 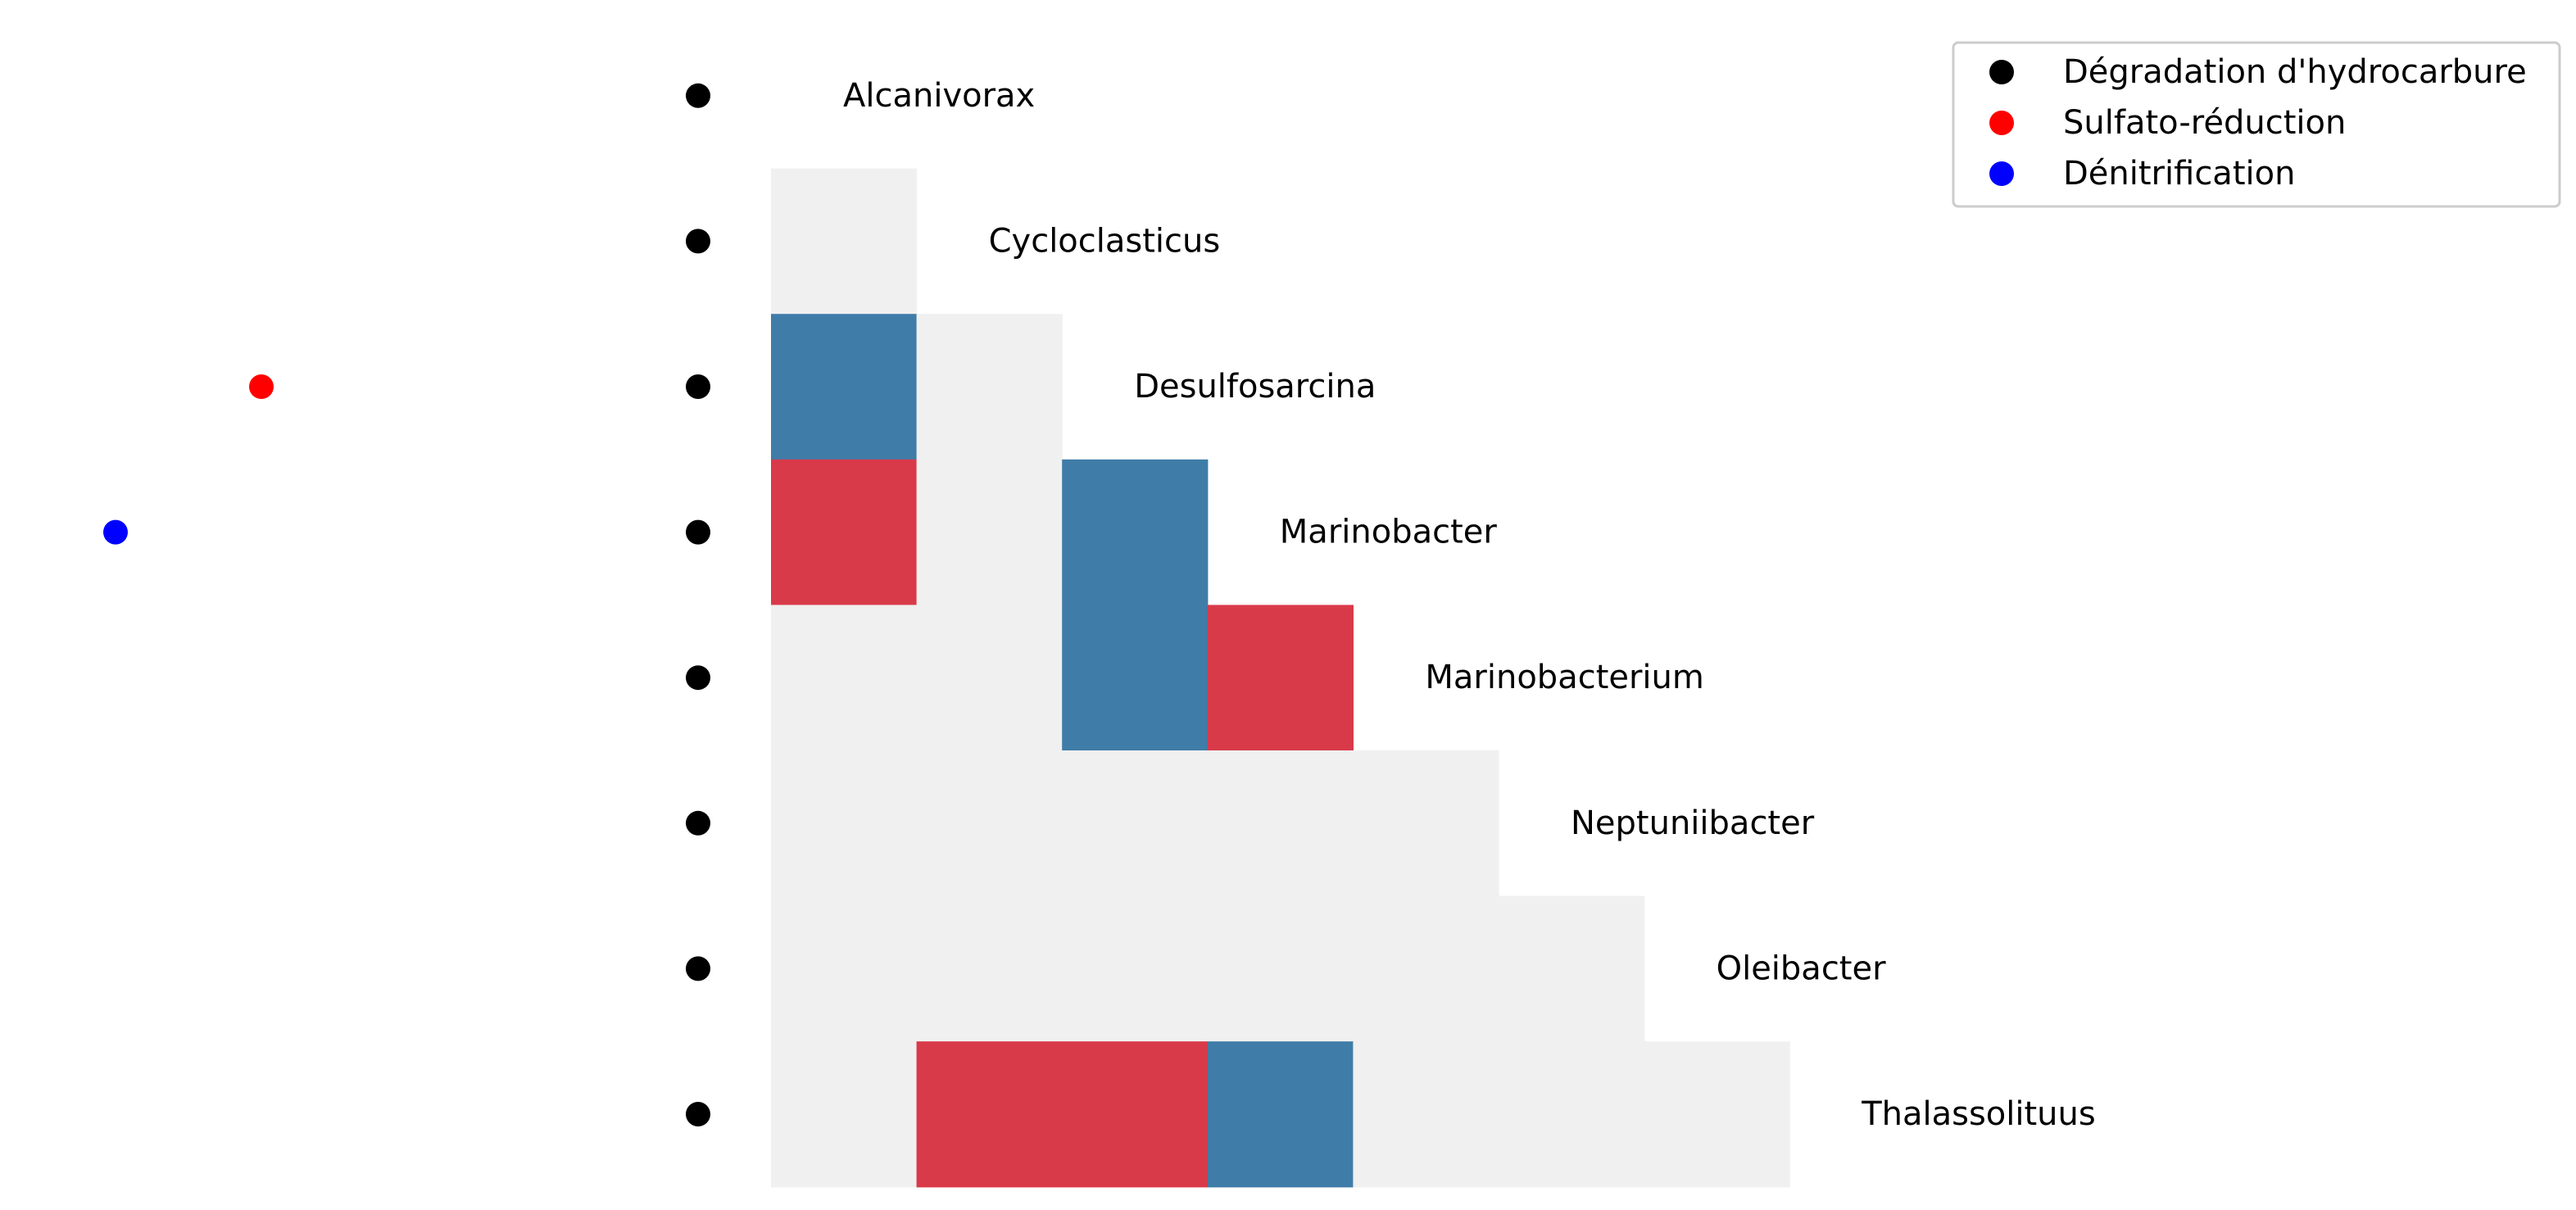 What do you see at coordinates (1978, 1114) in the screenshot?
I see `row-label-7: Thalassolituus` at bounding box center [1978, 1114].